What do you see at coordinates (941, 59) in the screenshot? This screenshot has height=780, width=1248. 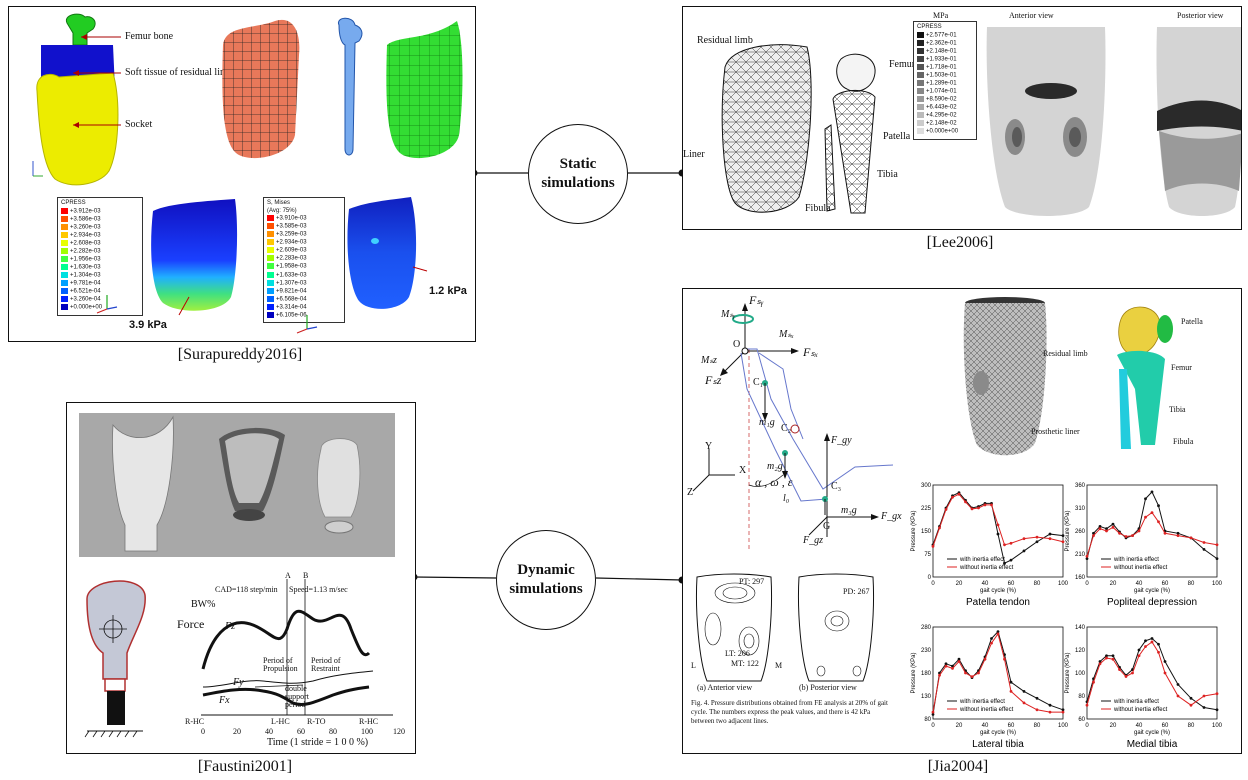 I see `legend-value: +1.933e-01` at bounding box center [941, 59].